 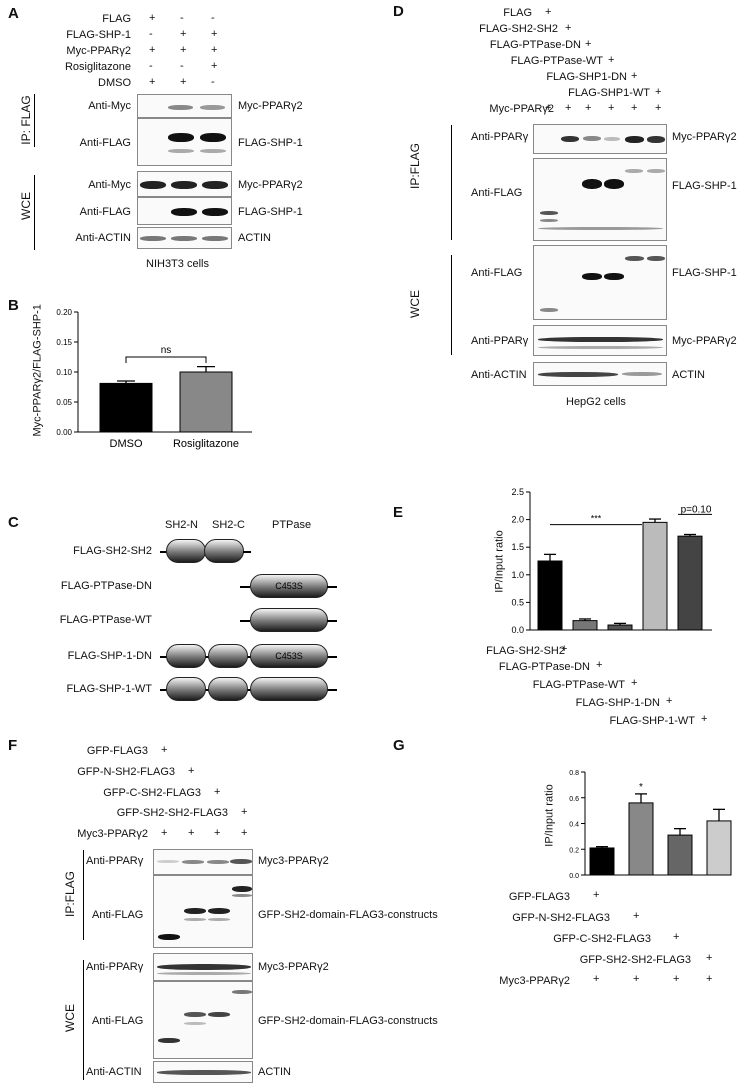 What do you see at coordinates (289, 656) in the screenshot?
I see `mutation-label: C453S` at bounding box center [289, 656].